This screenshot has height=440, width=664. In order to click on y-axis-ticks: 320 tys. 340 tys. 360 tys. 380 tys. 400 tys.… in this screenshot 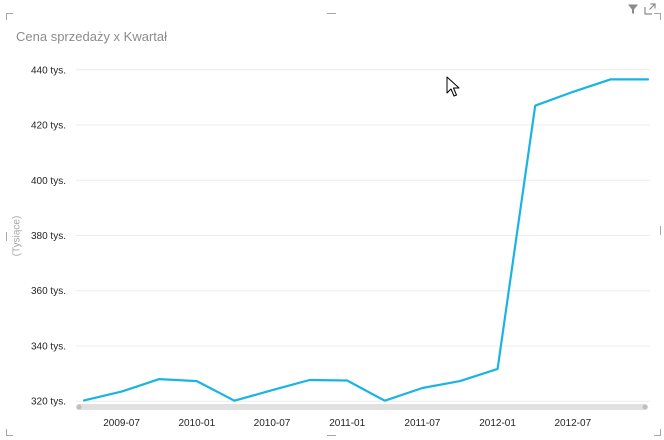, I will do `click(48, 236)`.